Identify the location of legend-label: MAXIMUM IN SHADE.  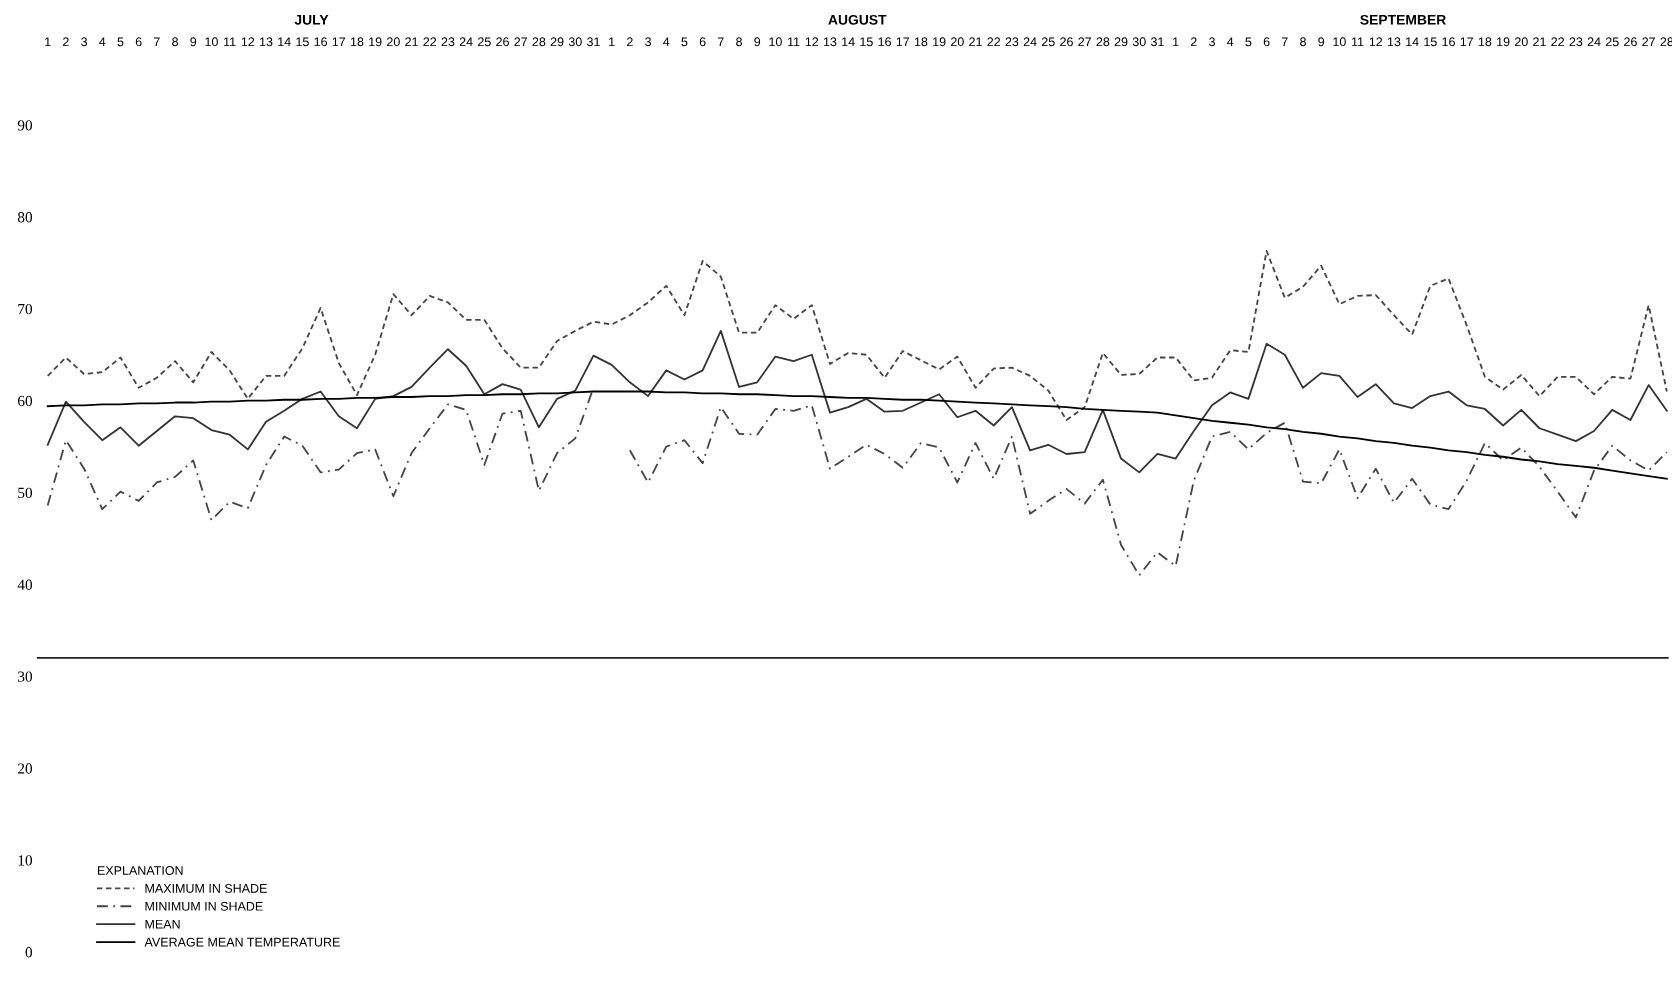
(206, 888).